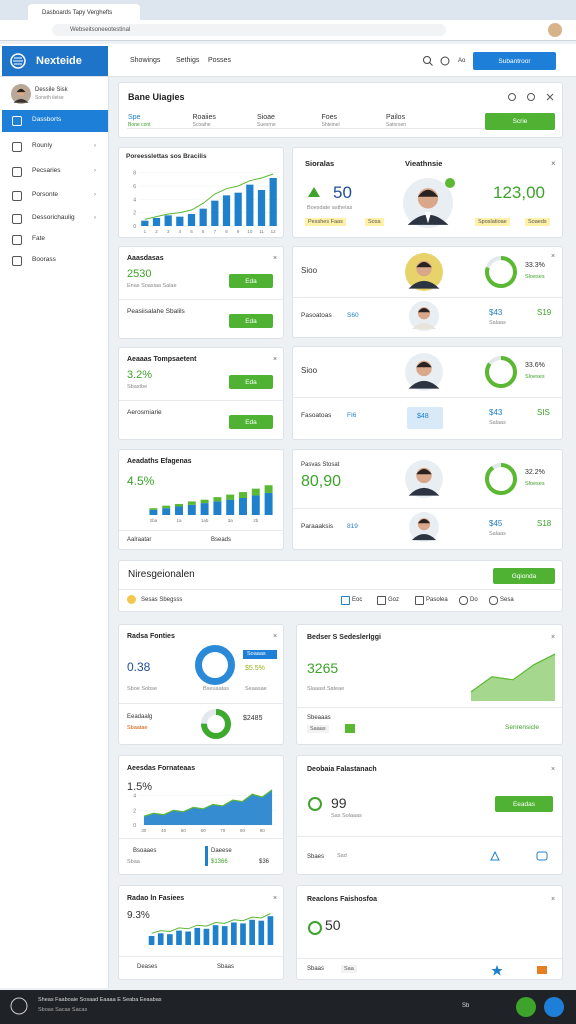 Image resolution: width=576 pixels, height=1024 pixels. Describe the element at coordinates (206, 856) in the screenshot. I see `row-bar` at that location.